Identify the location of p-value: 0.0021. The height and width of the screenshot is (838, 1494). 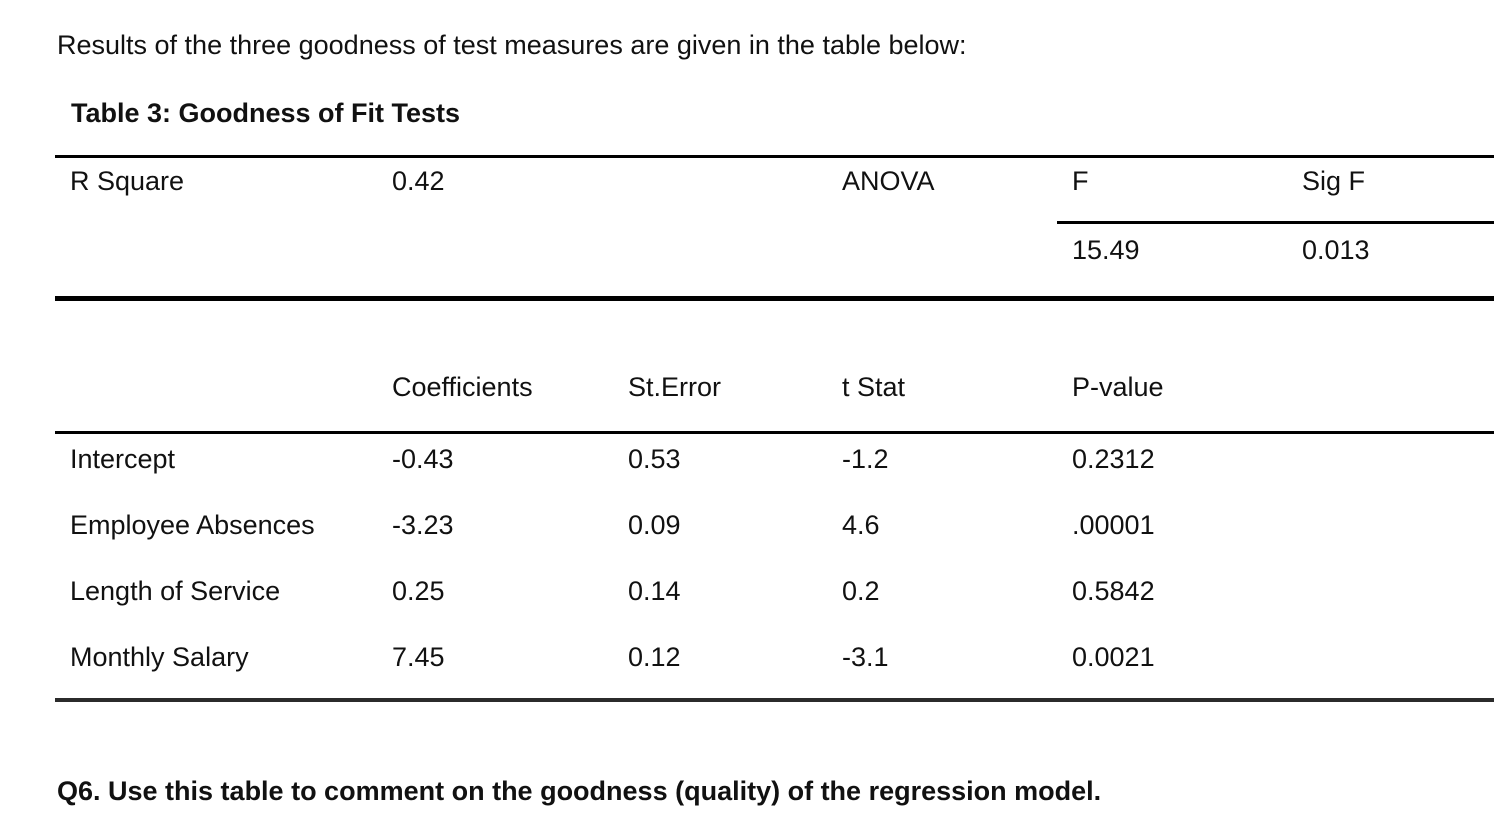
(1113, 657).